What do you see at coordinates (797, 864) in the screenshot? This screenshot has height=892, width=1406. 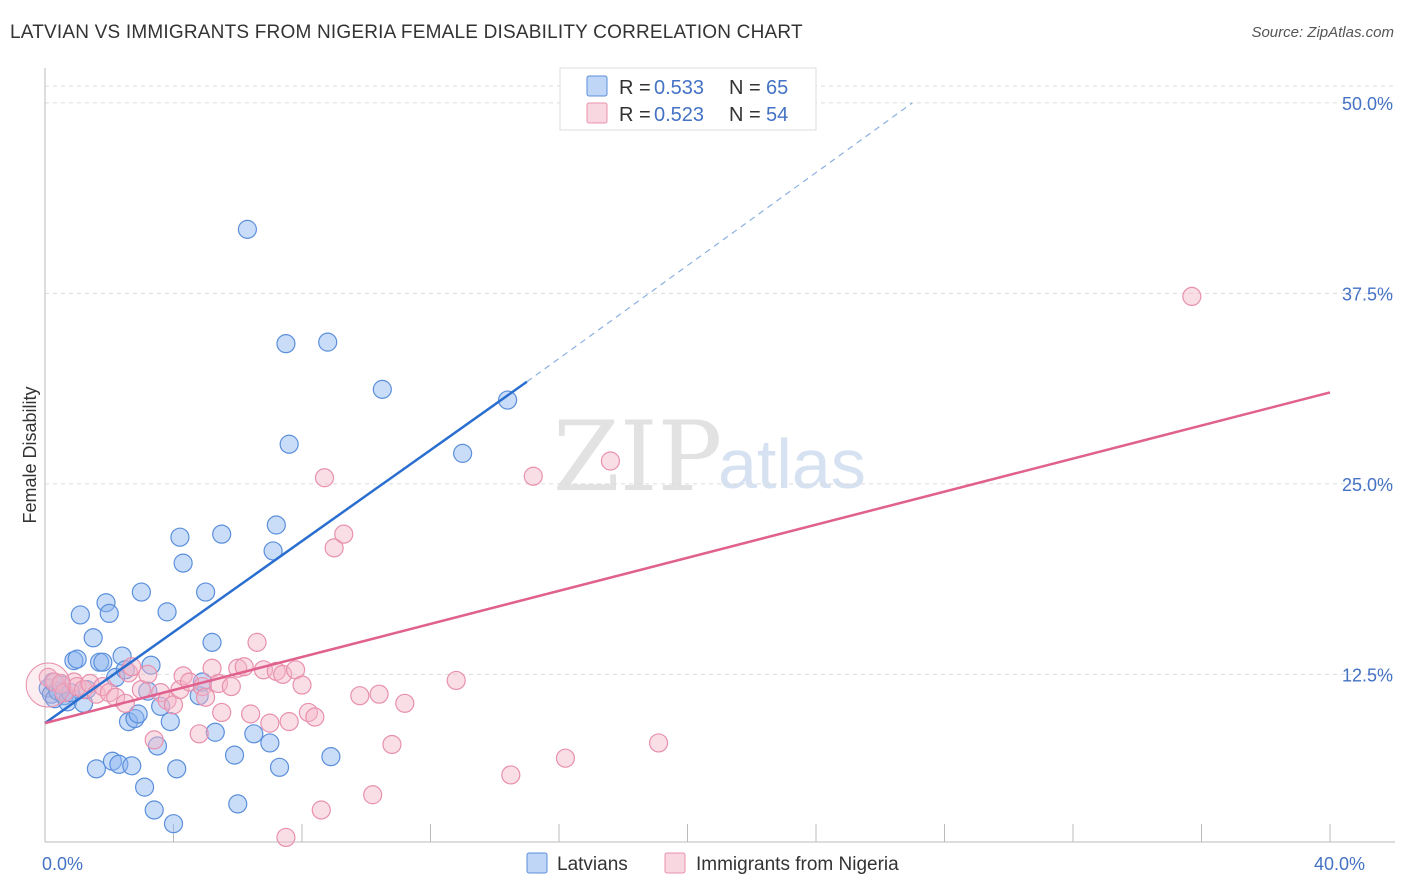 I see `bottom-legend-nigeria: Immigrants from Nigeria` at bounding box center [797, 864].